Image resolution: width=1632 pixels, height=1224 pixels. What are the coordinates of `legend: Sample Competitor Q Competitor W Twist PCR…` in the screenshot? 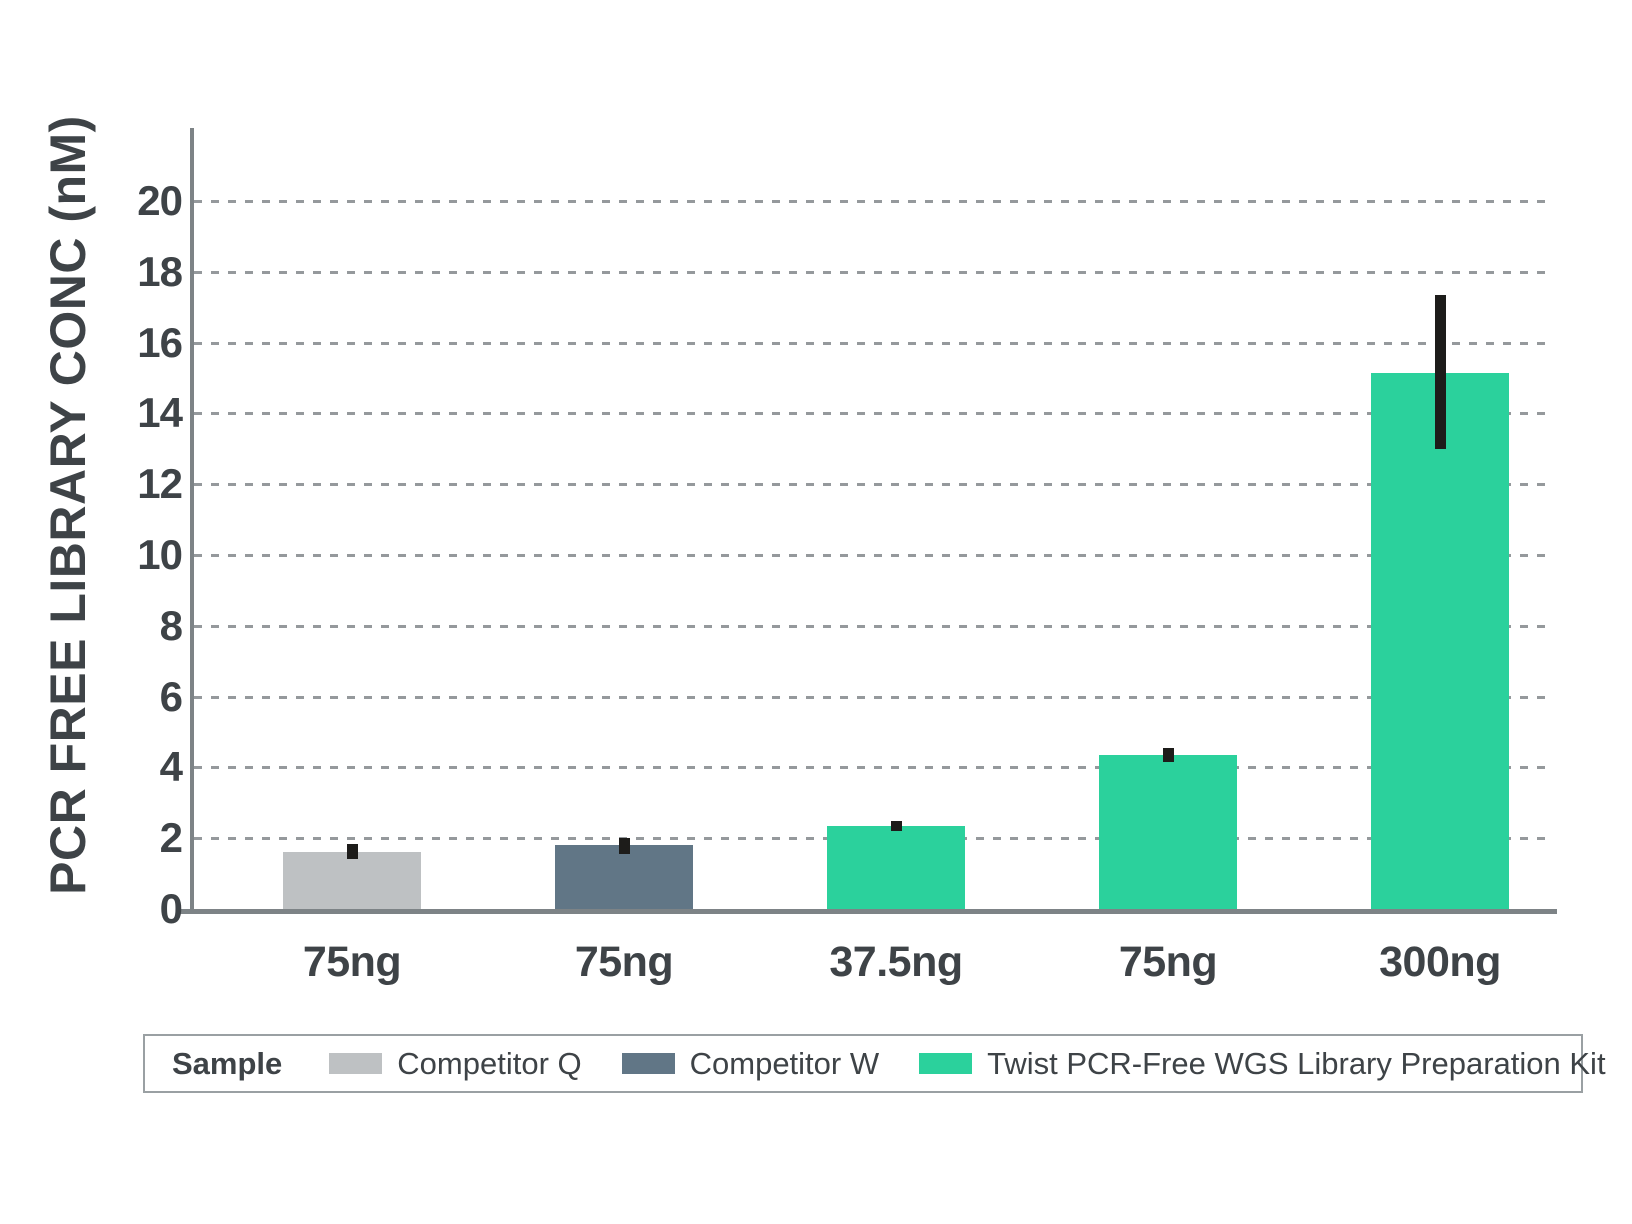 It's located at (874, 1063).